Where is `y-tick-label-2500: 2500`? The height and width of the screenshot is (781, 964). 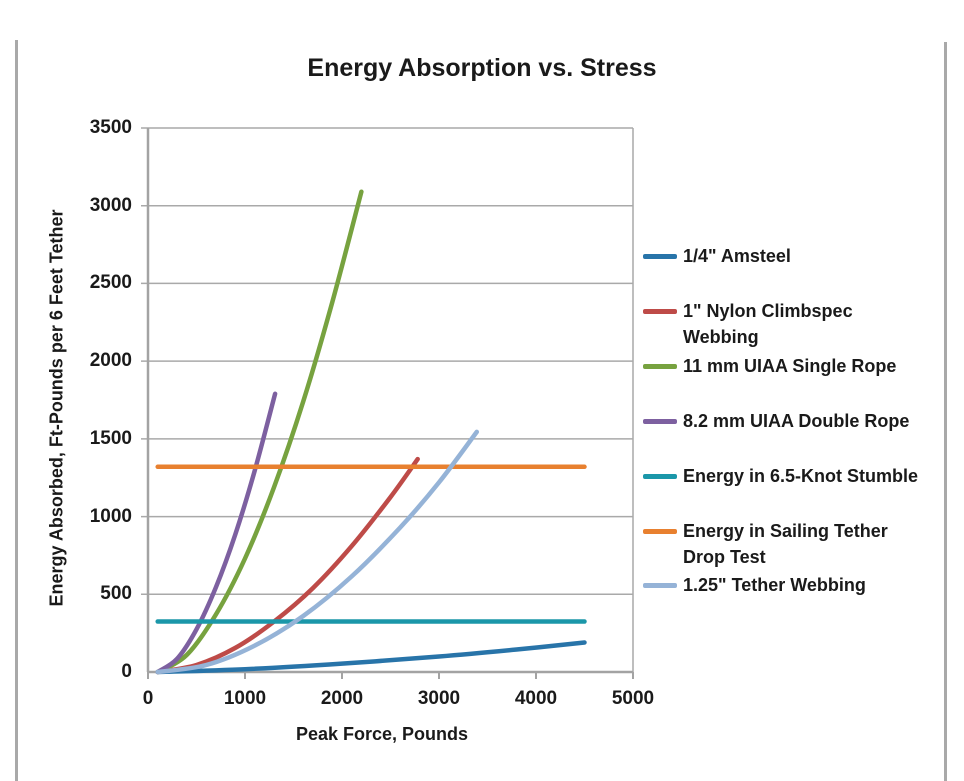 y-tick-label-2500: 2500 is located at coordinates (110, 283).